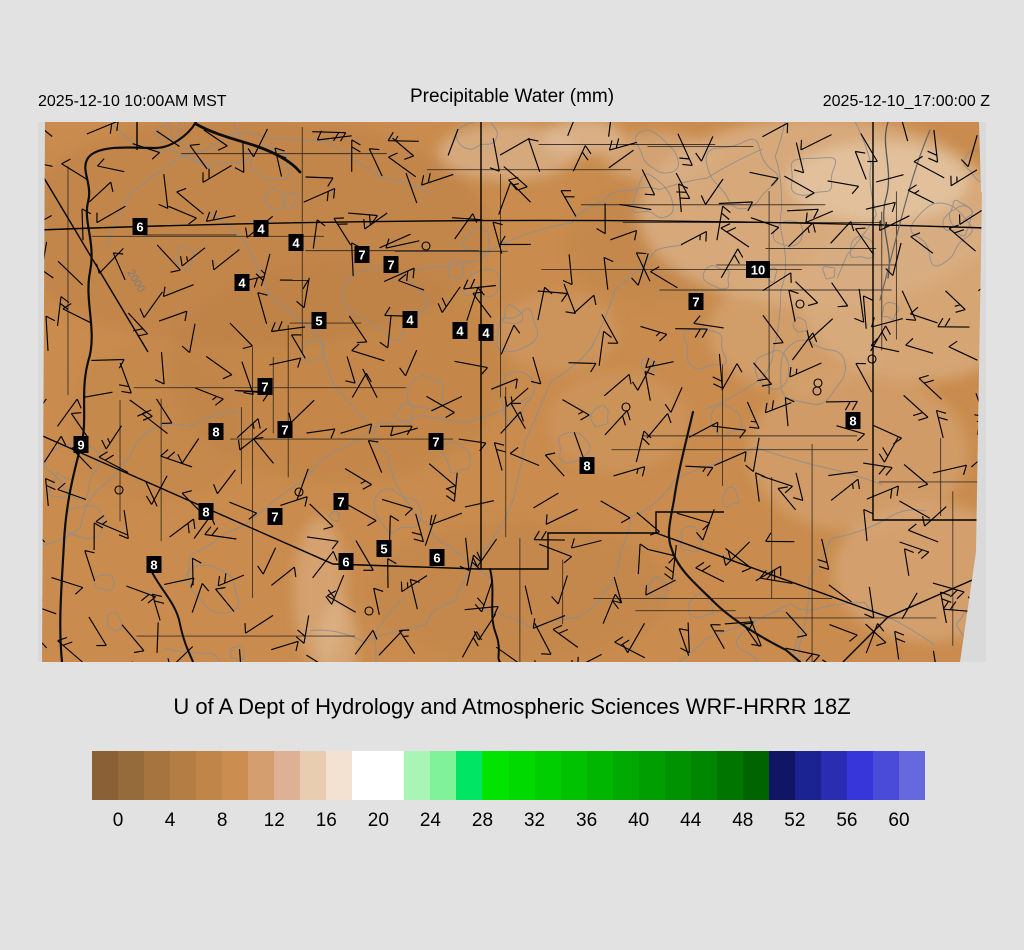 The image size is (1024, 950). What do you see at coordinates (512, 96) in the screenshot?
I see `page-title: Precipitable Water (mm)` at bounding box center [512, 96].